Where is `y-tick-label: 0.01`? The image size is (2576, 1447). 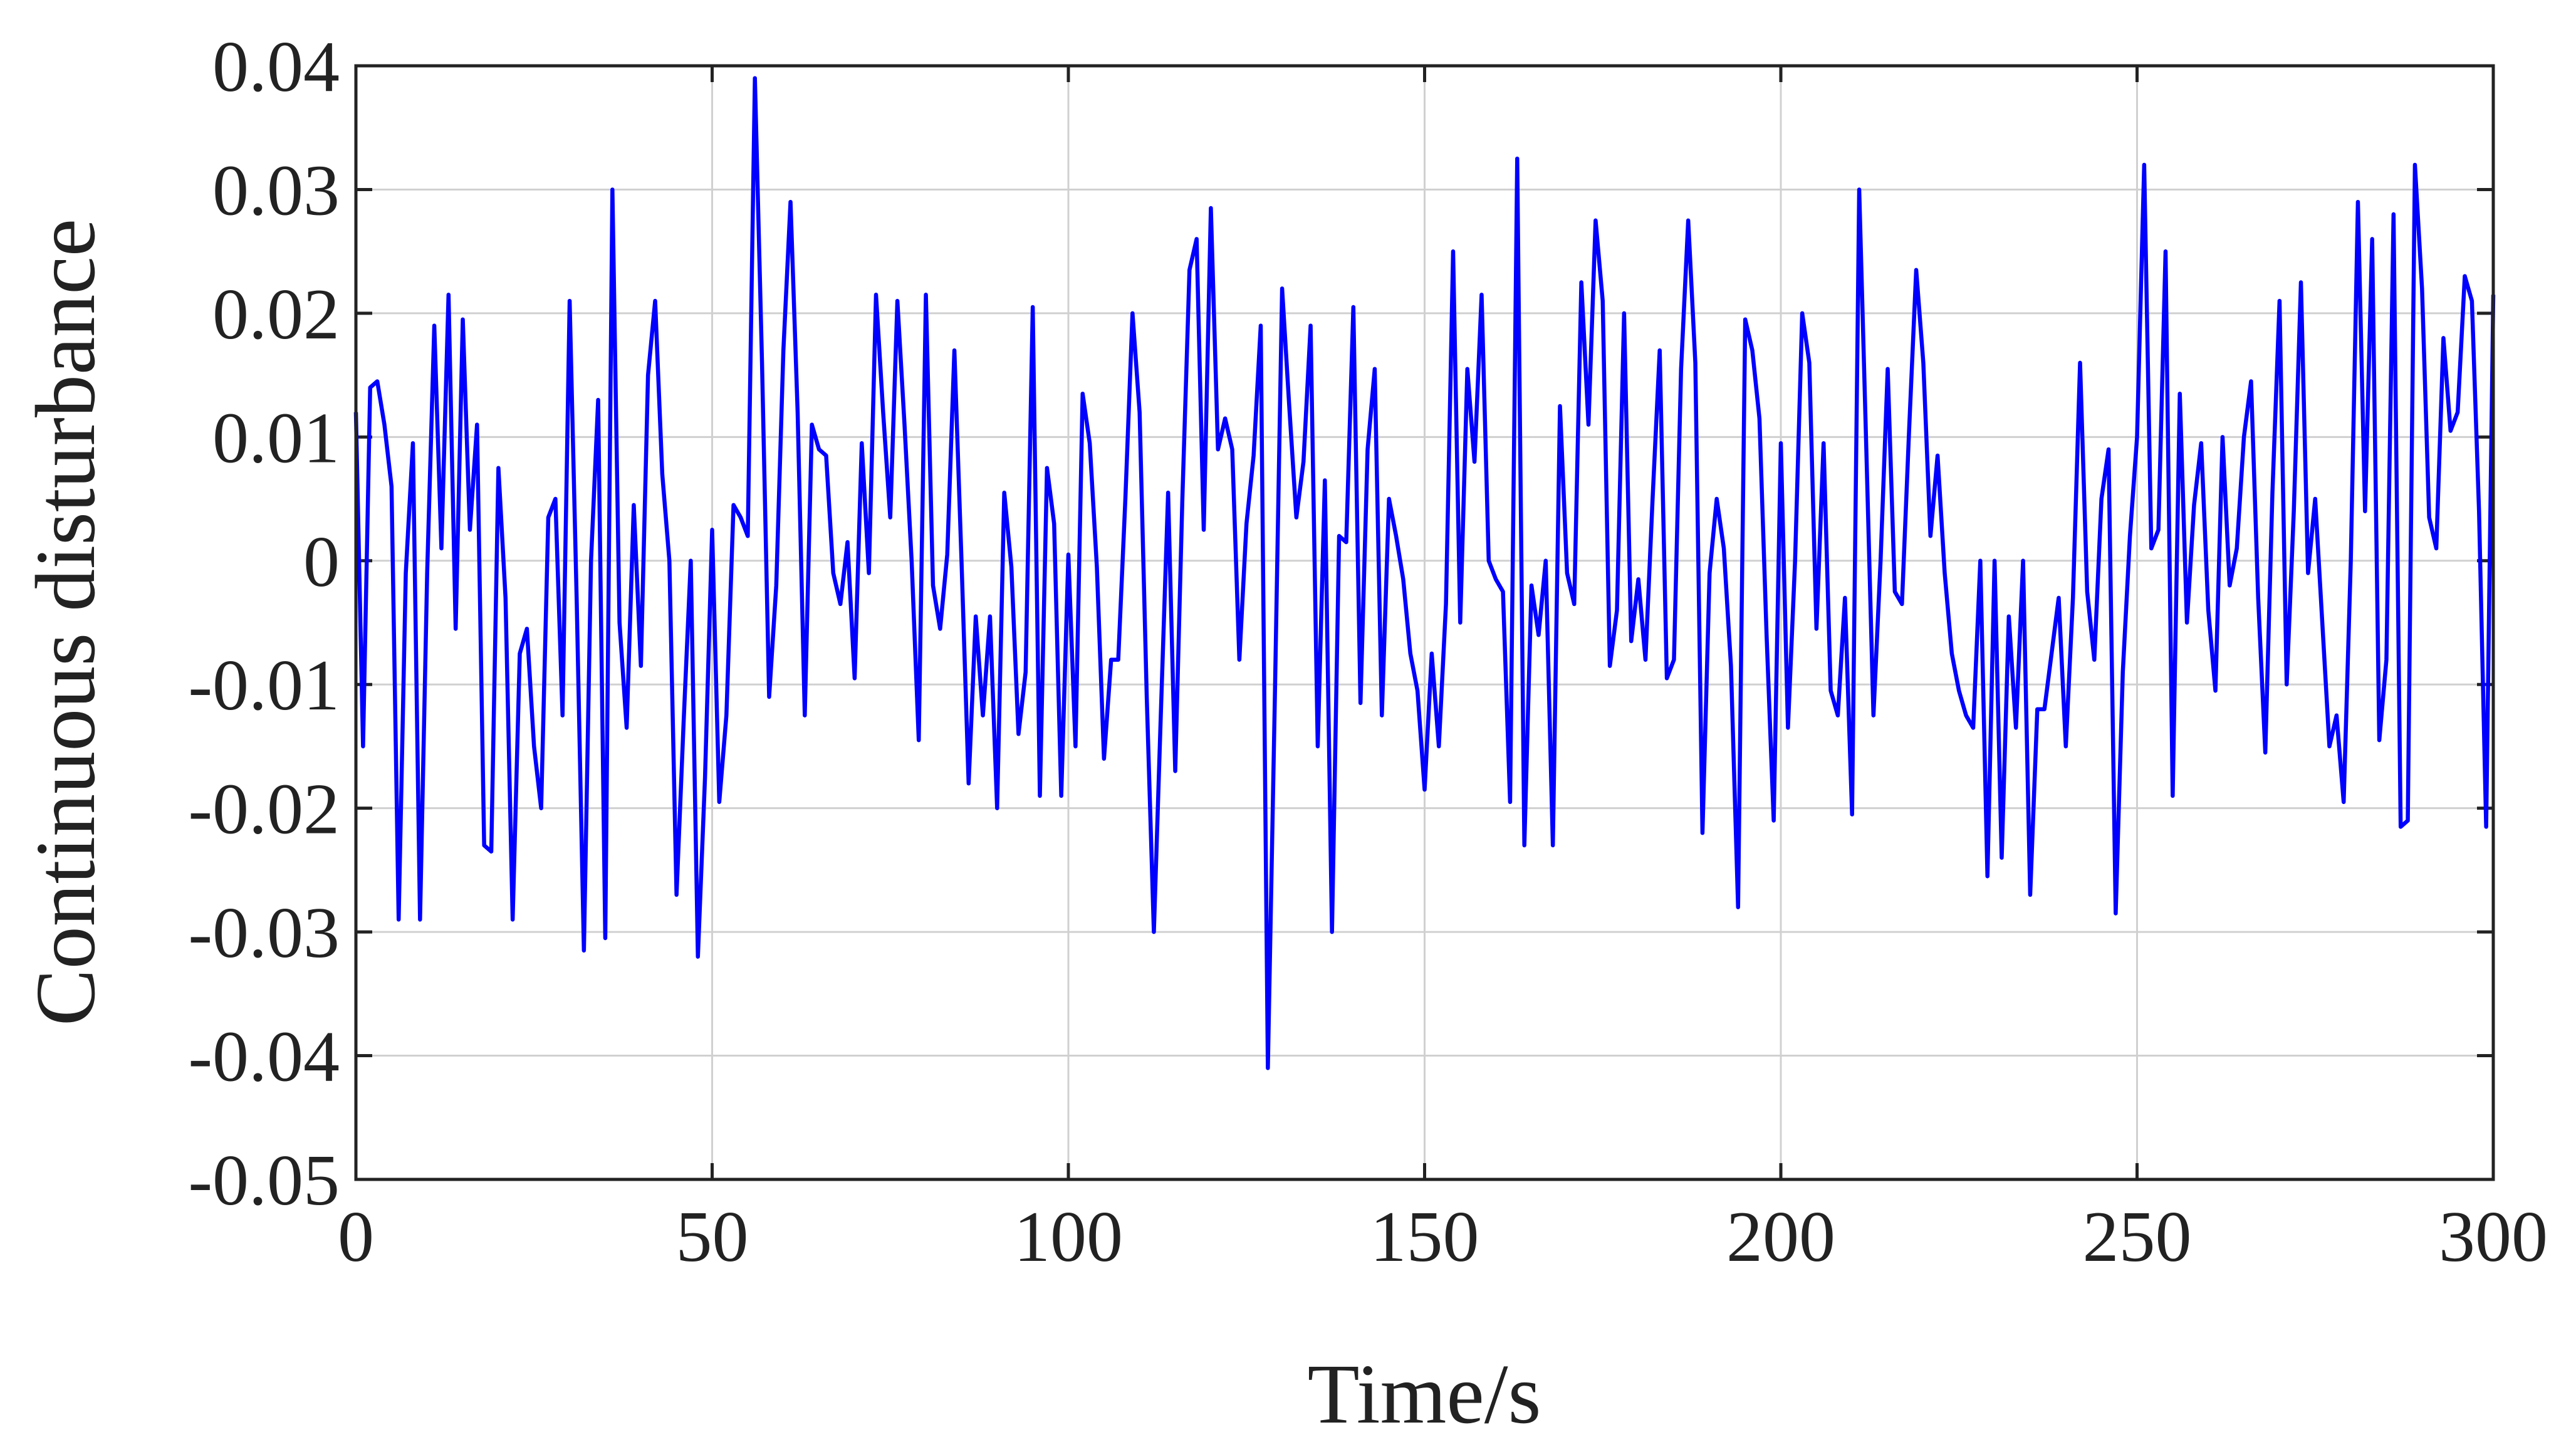 y-tick-label: 0.01 is located at coordinates (276, 438).